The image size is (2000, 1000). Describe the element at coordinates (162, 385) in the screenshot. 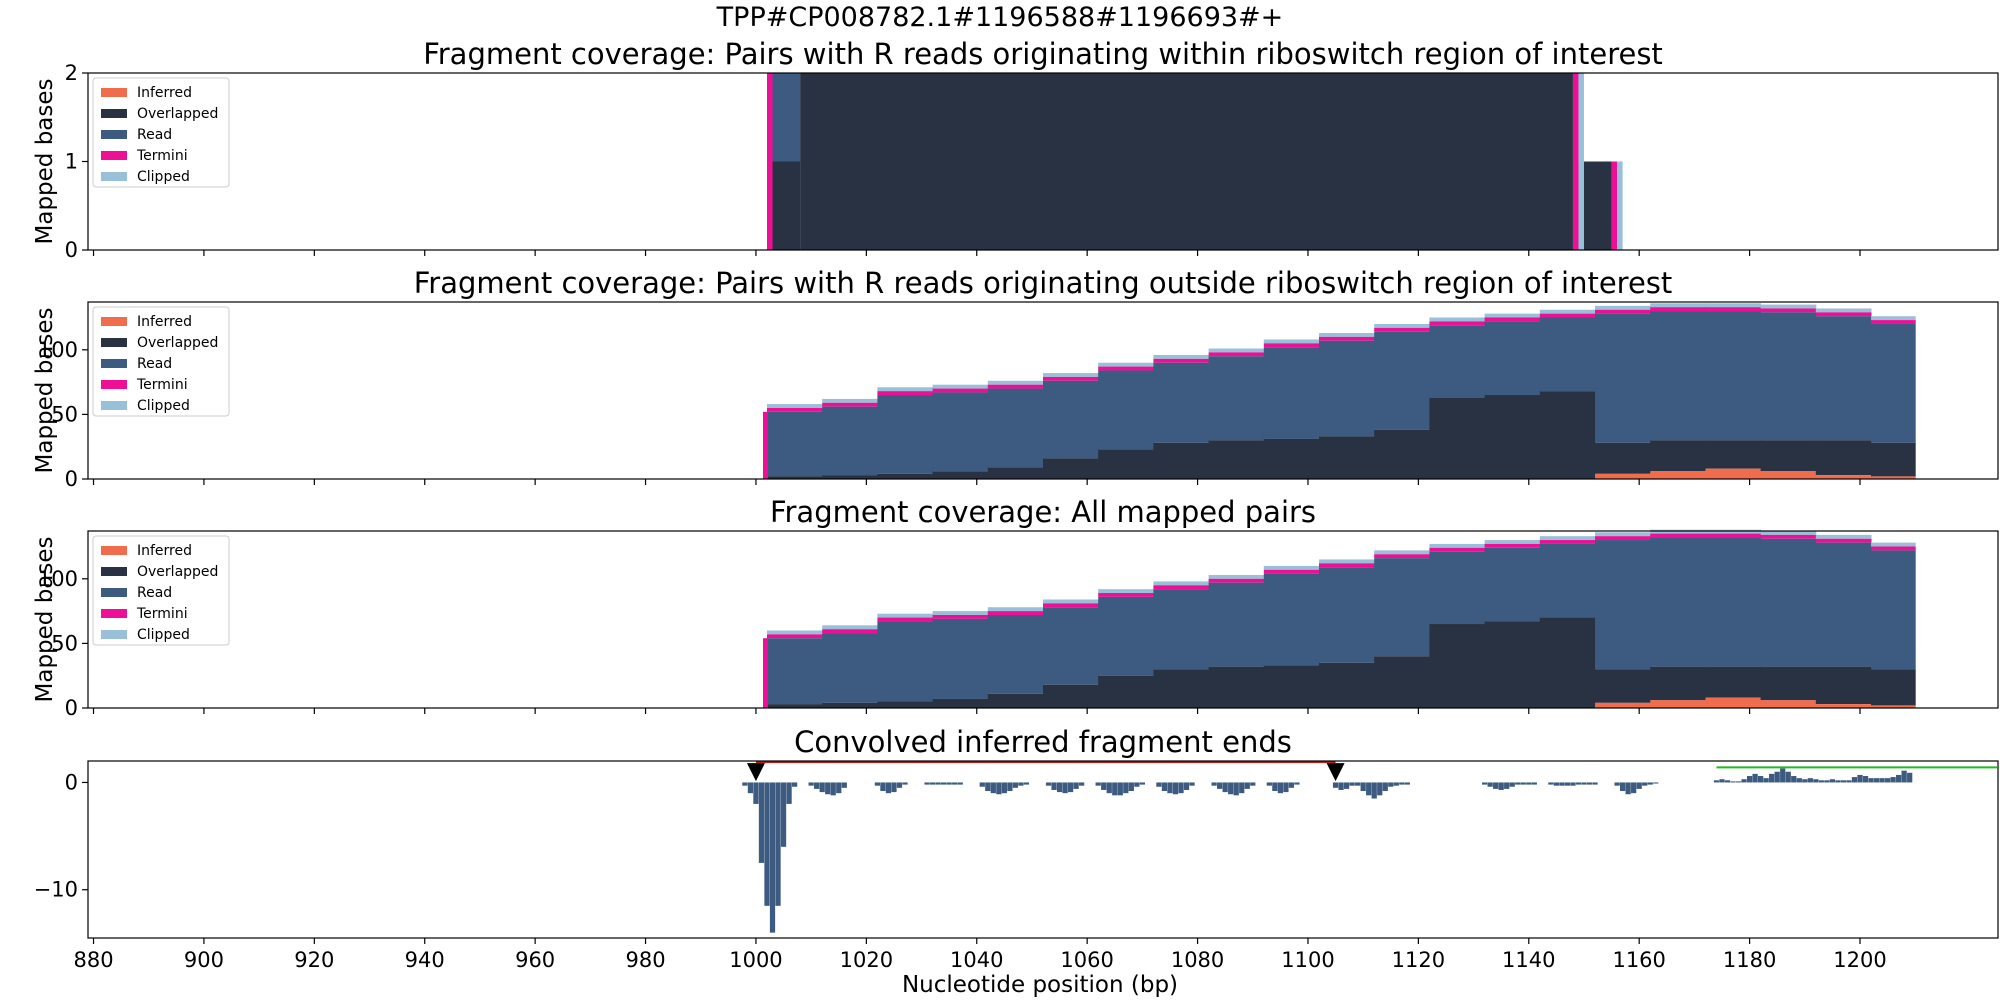

I see `legend-label: Termini` at that location.